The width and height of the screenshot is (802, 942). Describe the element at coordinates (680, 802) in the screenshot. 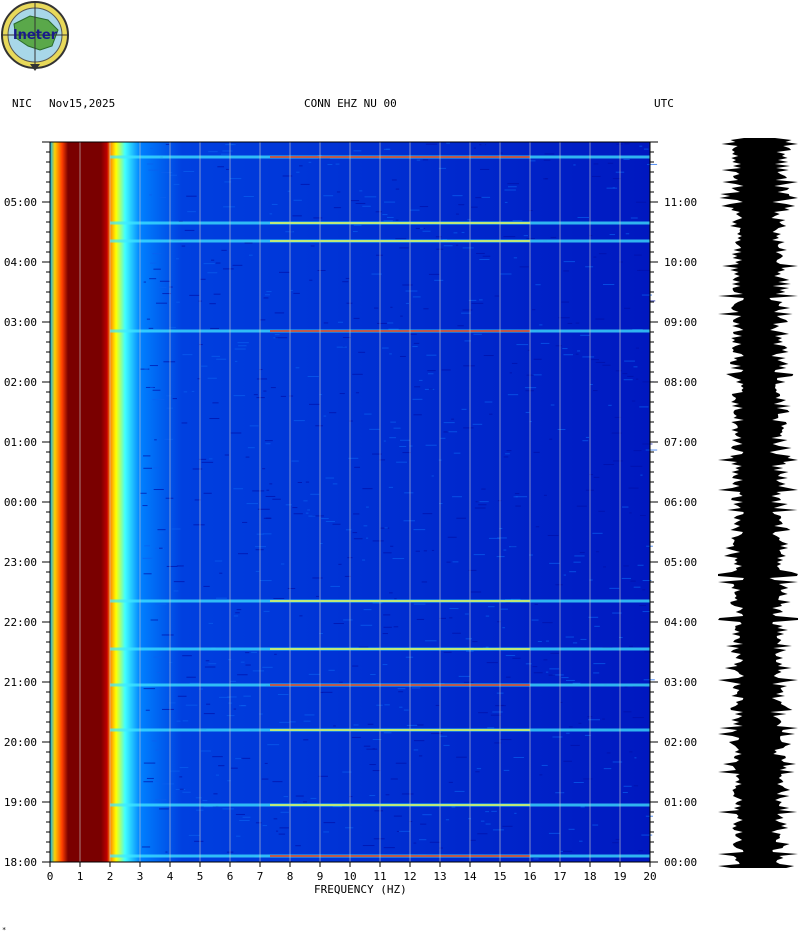

I see `right-time-label: 01:00` at that location.